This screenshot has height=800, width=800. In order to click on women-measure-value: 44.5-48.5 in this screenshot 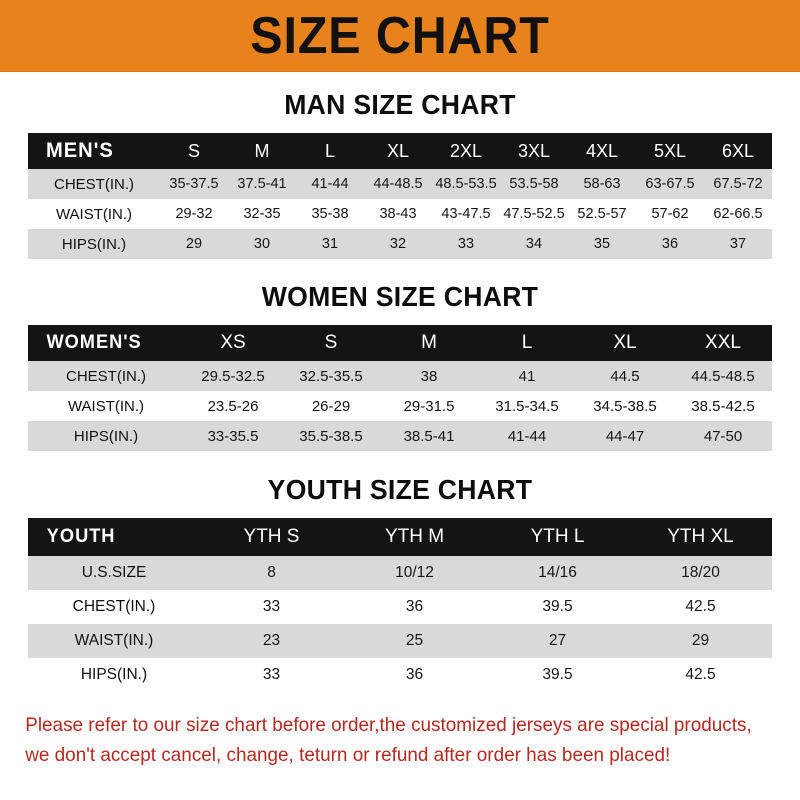, I will do `click(723, 376)`.